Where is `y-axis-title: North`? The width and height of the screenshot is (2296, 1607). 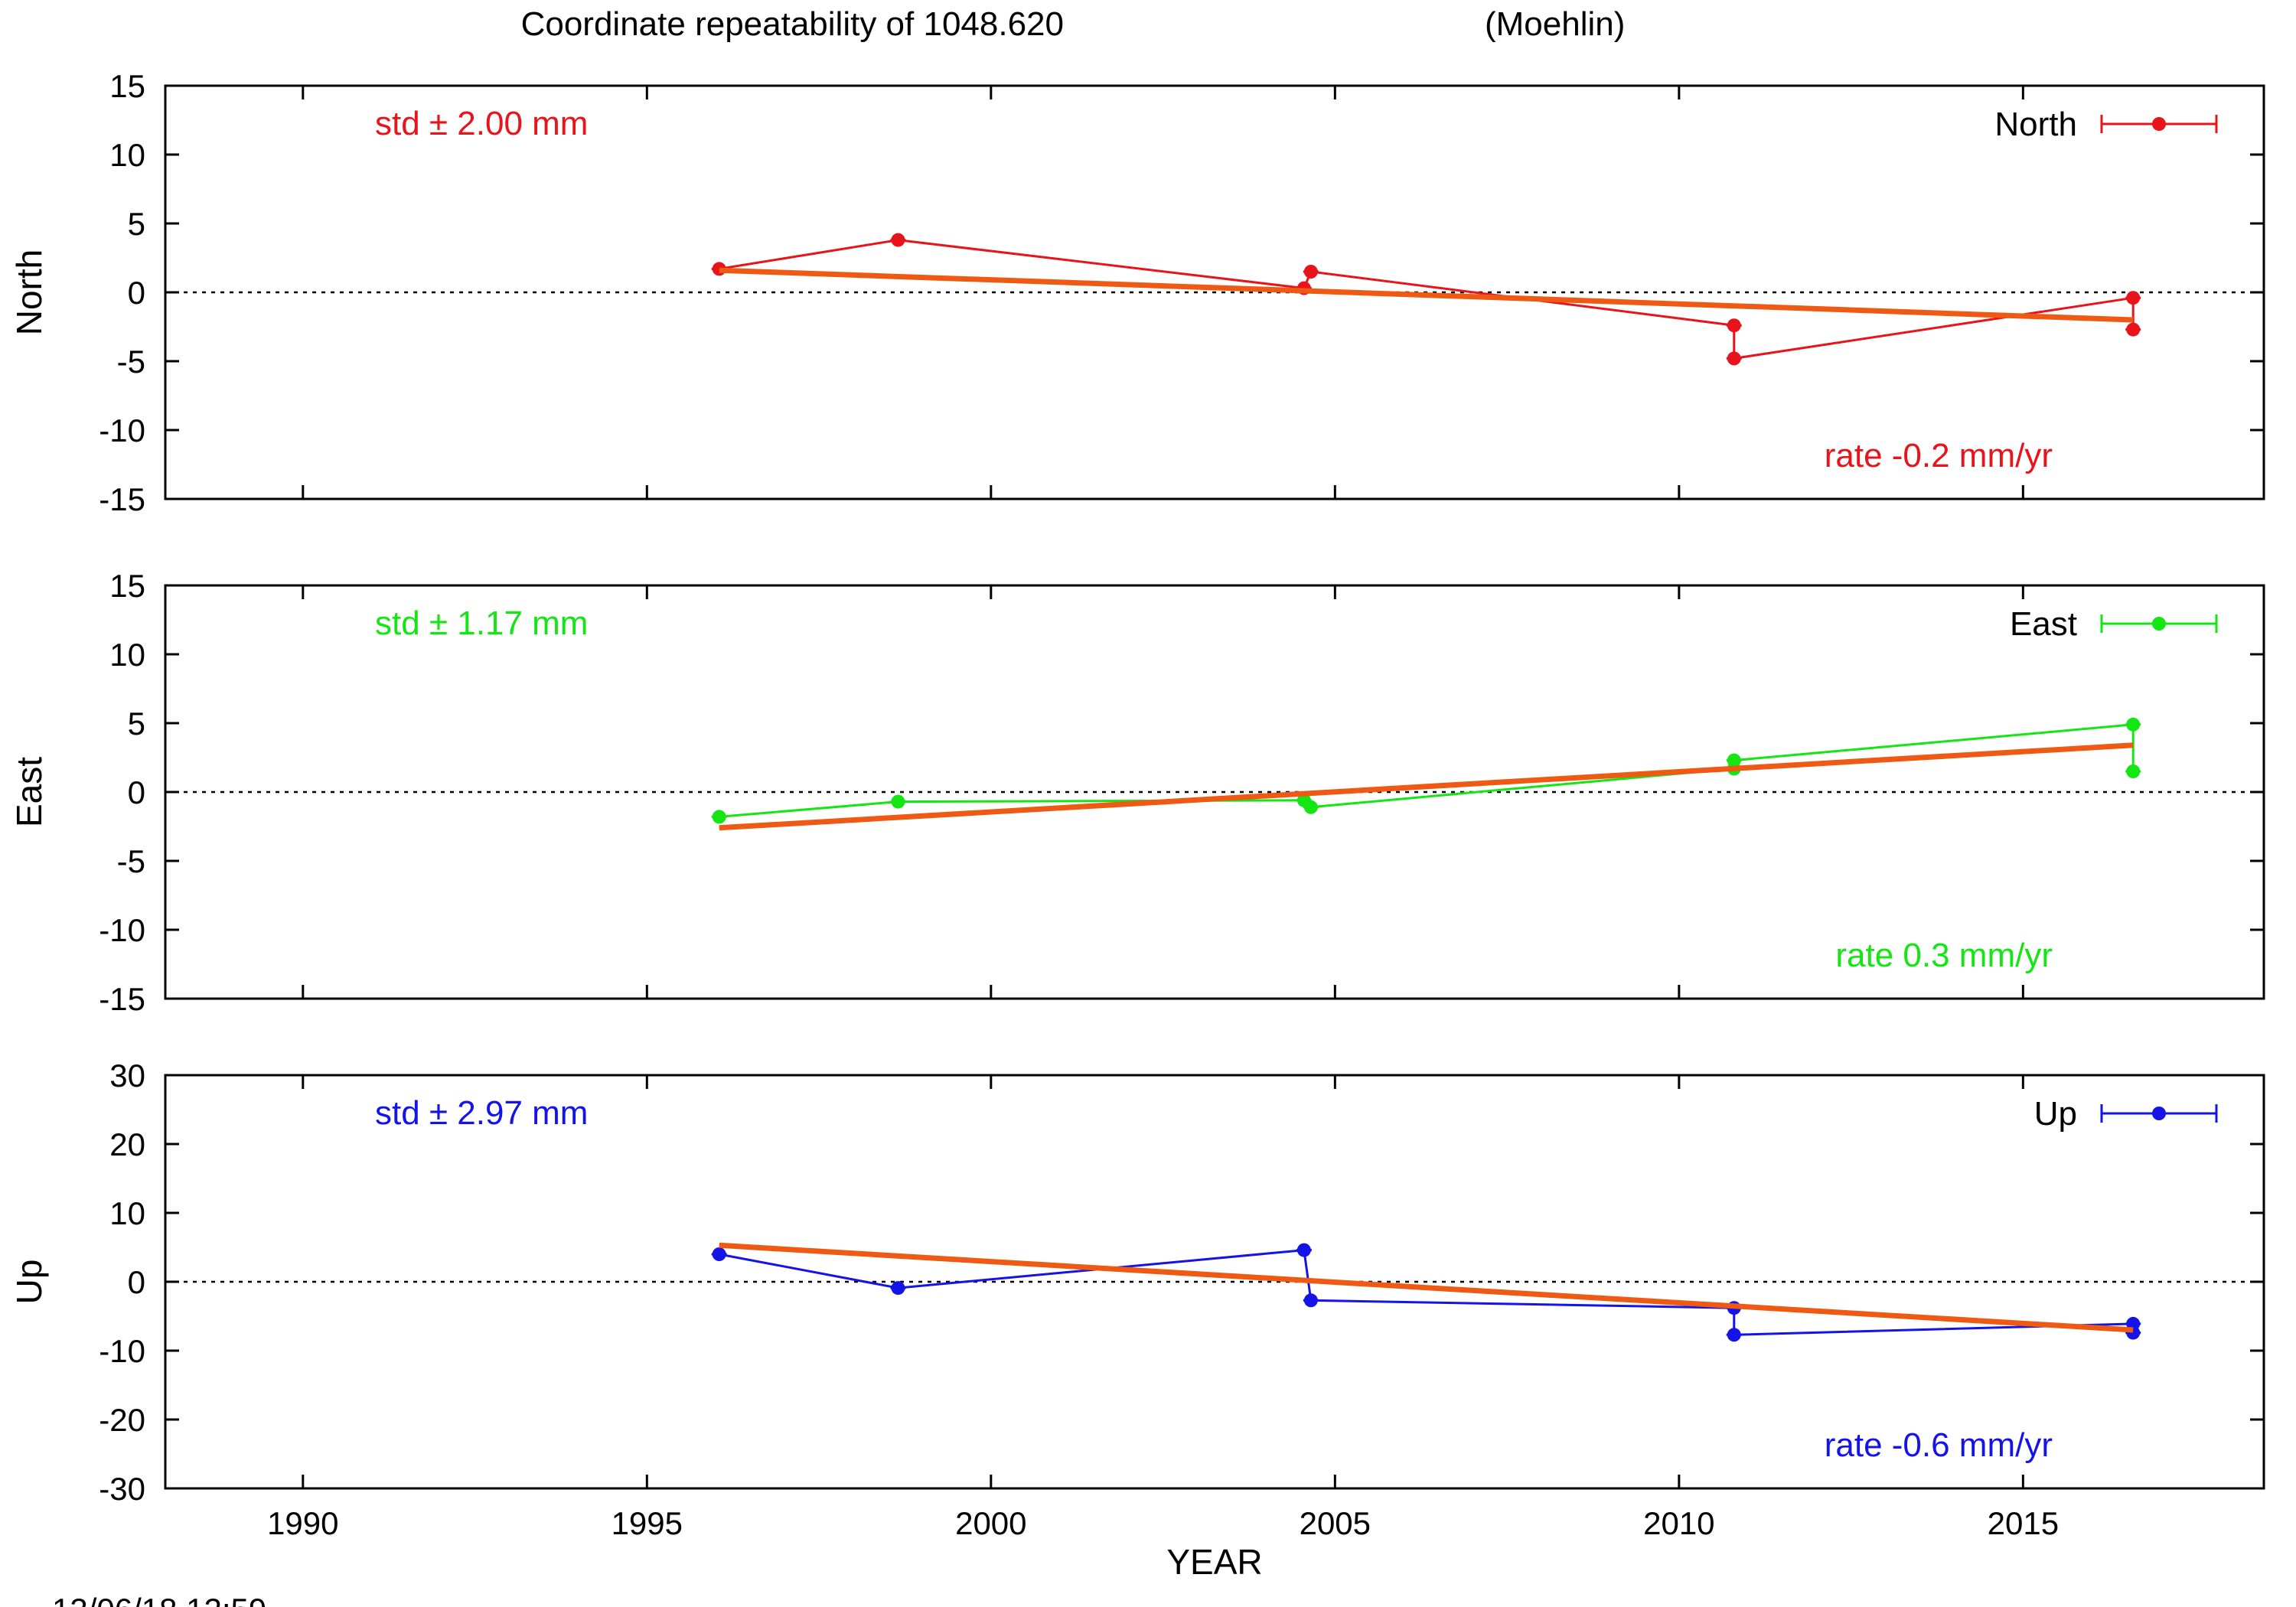
y-axis-title: North is located at coordinates (29, 292).